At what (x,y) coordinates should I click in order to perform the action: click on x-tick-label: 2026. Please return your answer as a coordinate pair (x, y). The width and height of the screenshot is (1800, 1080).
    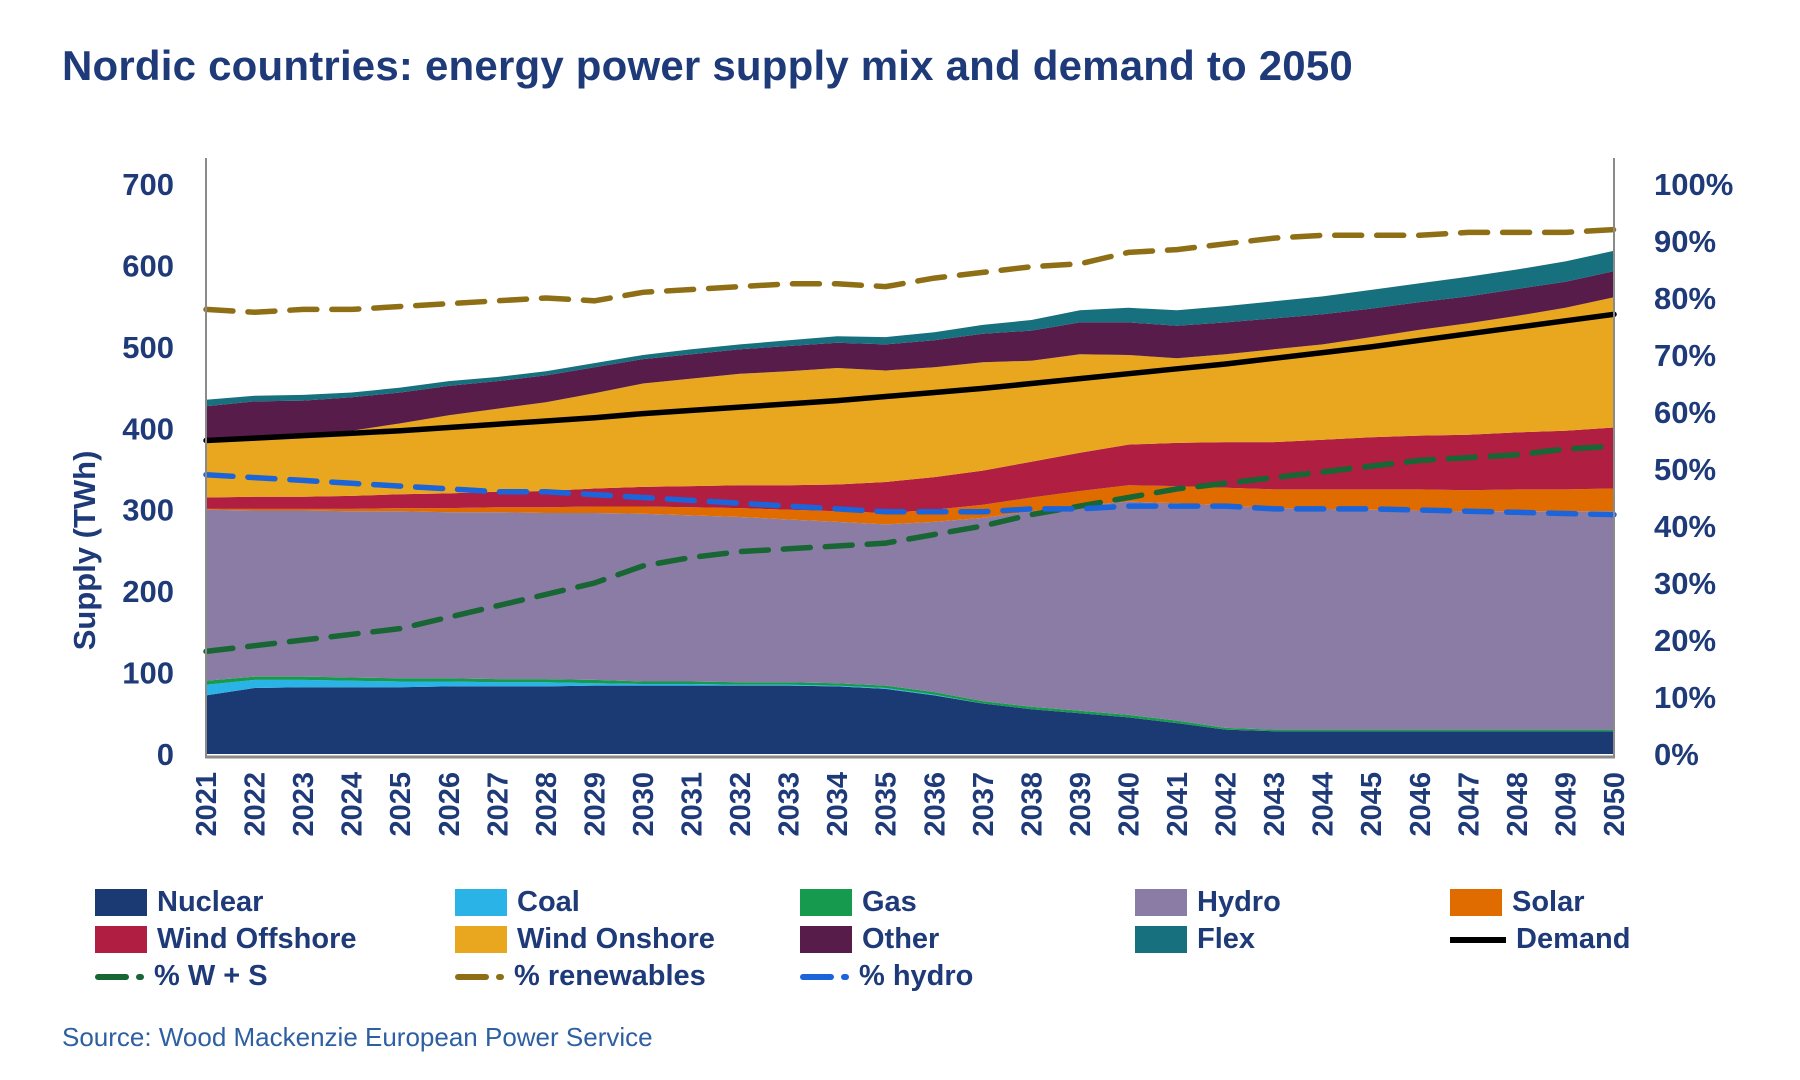
    Looking at the image, I should click on (450, 804).